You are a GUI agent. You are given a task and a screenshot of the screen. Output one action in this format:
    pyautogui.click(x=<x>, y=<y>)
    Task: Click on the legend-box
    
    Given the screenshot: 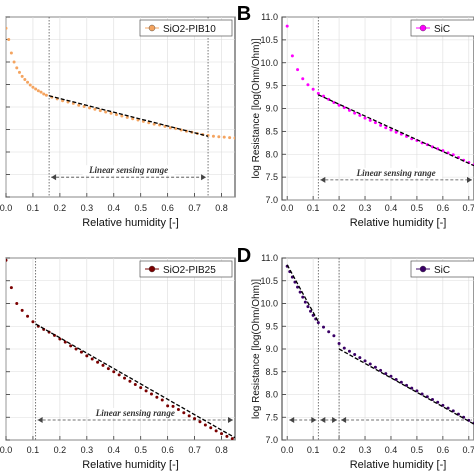 What is the action you would take?
    pyautogui.click(x=442, y=269)
    